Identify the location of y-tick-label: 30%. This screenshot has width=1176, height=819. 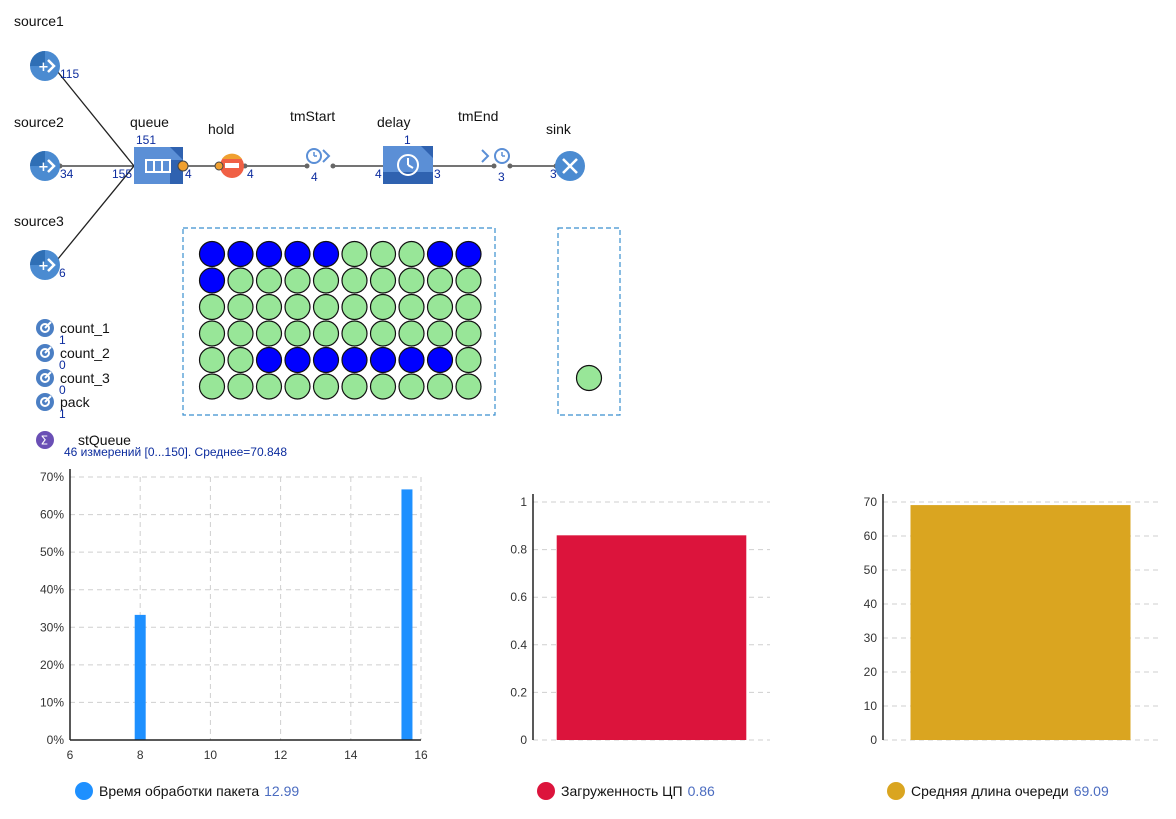
(52, 627).